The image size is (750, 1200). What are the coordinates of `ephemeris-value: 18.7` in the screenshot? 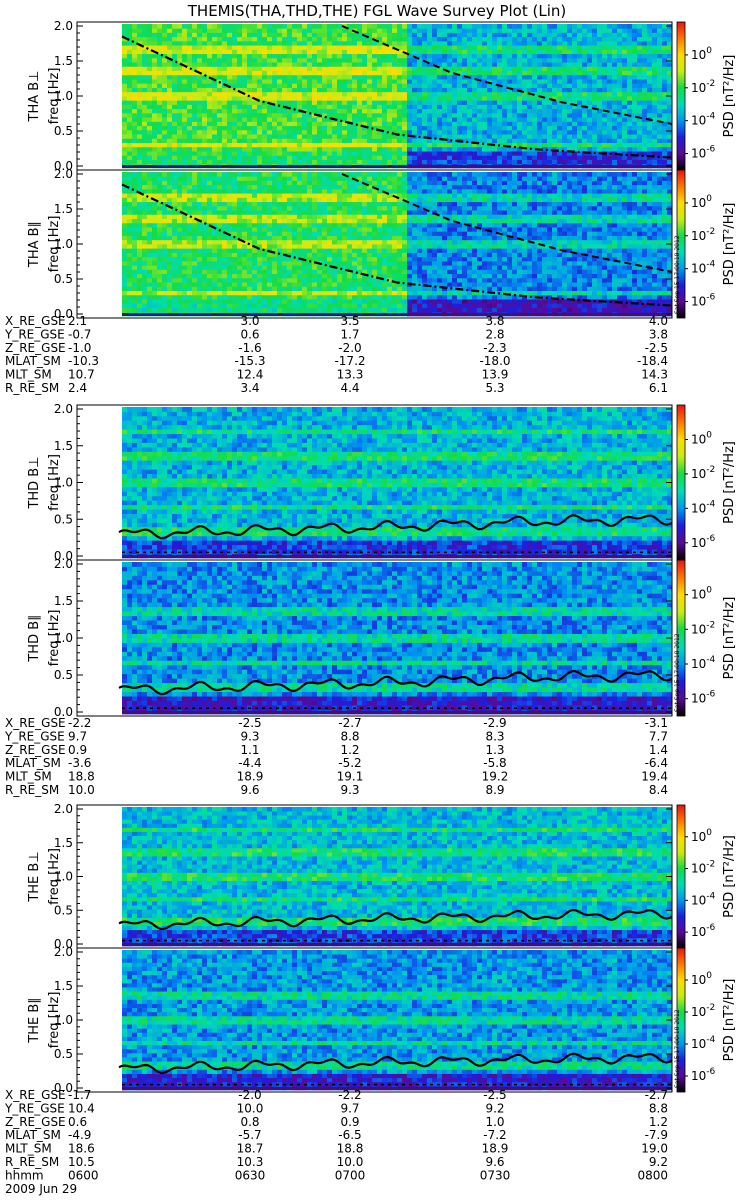 It's located at (250, 1149).